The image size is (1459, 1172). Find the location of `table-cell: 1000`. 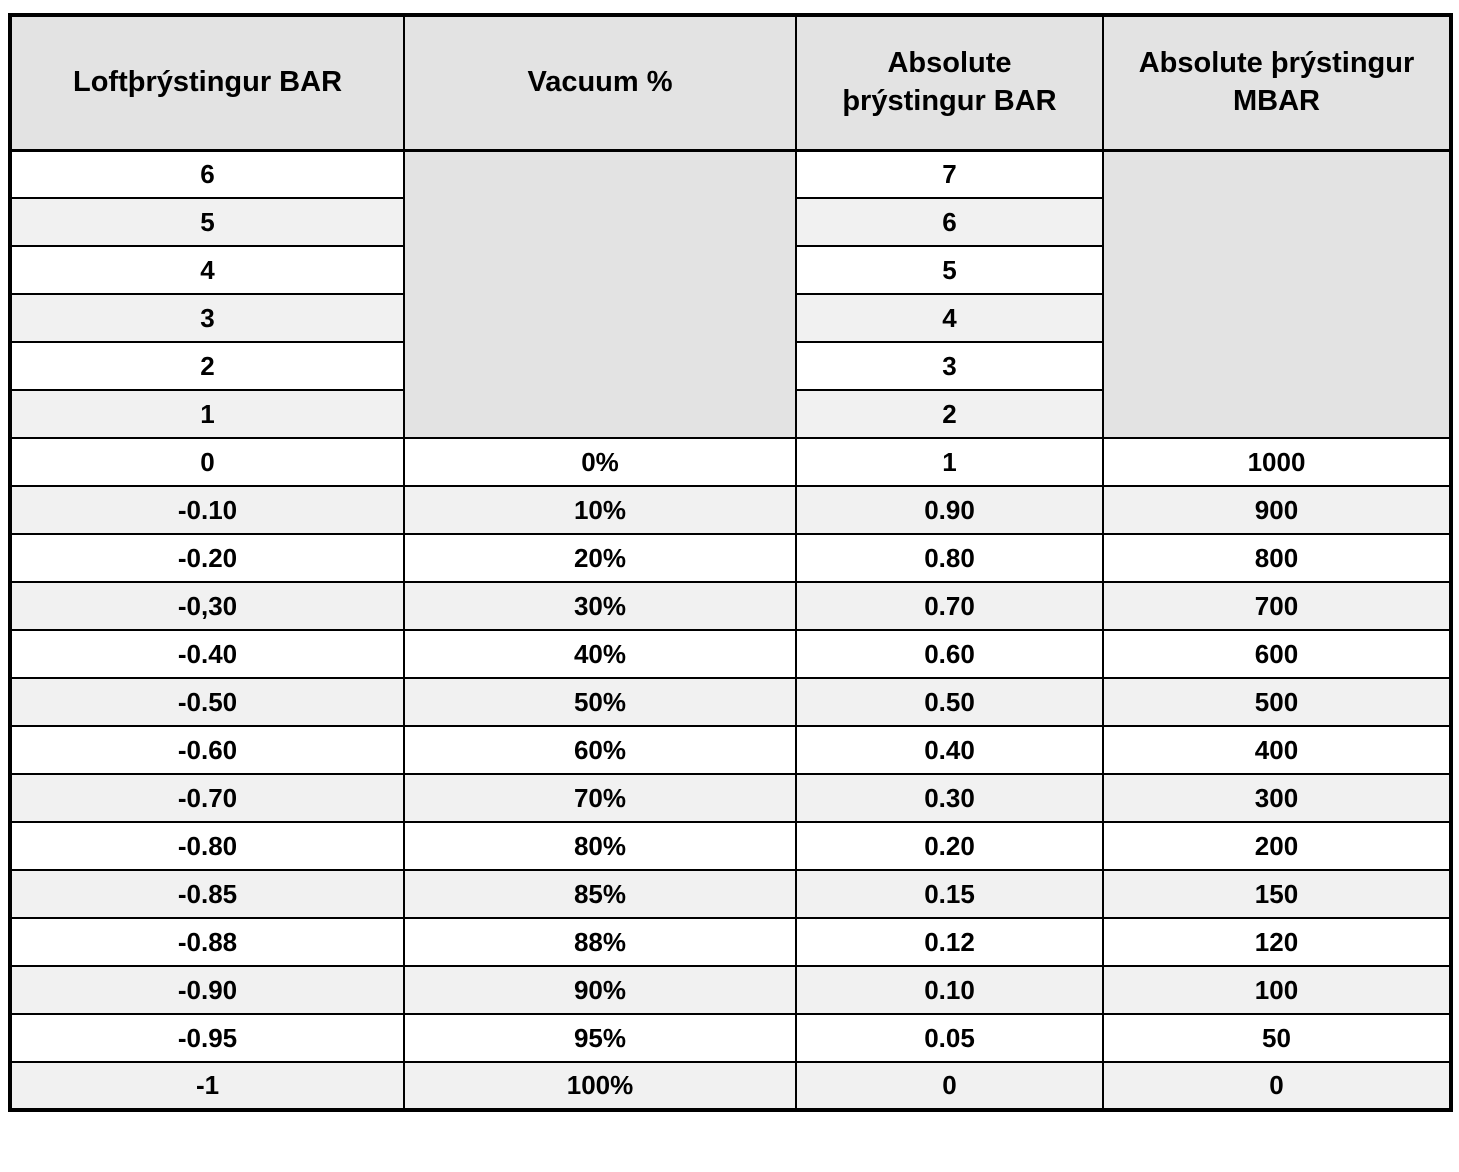

table-cell: 1000 is located at coordinates (1277, 462).